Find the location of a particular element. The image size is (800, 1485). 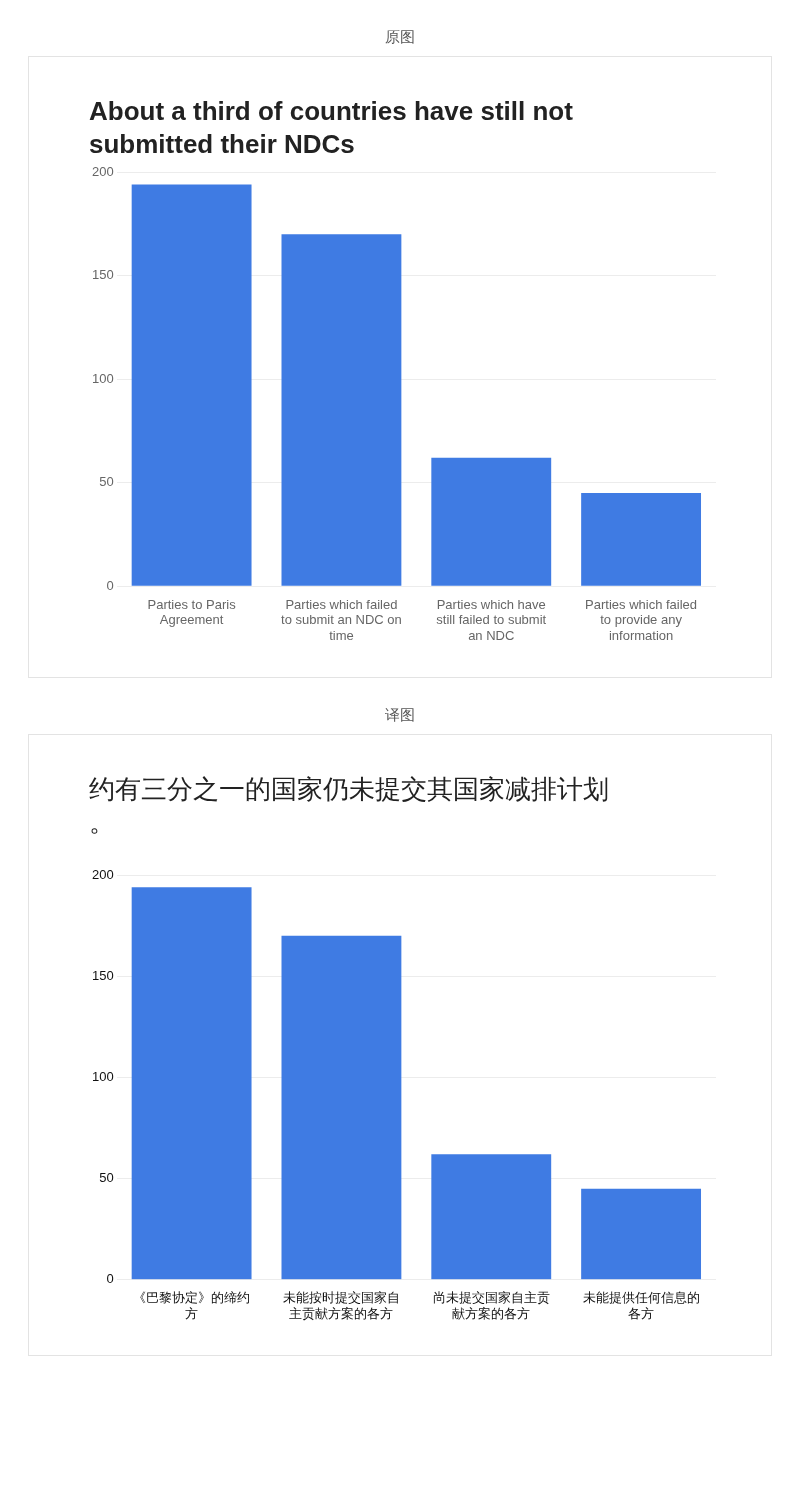

x-tick-label: 尚未提交国家自主贡献方案的各方 is located at coordinates (491, 1305).